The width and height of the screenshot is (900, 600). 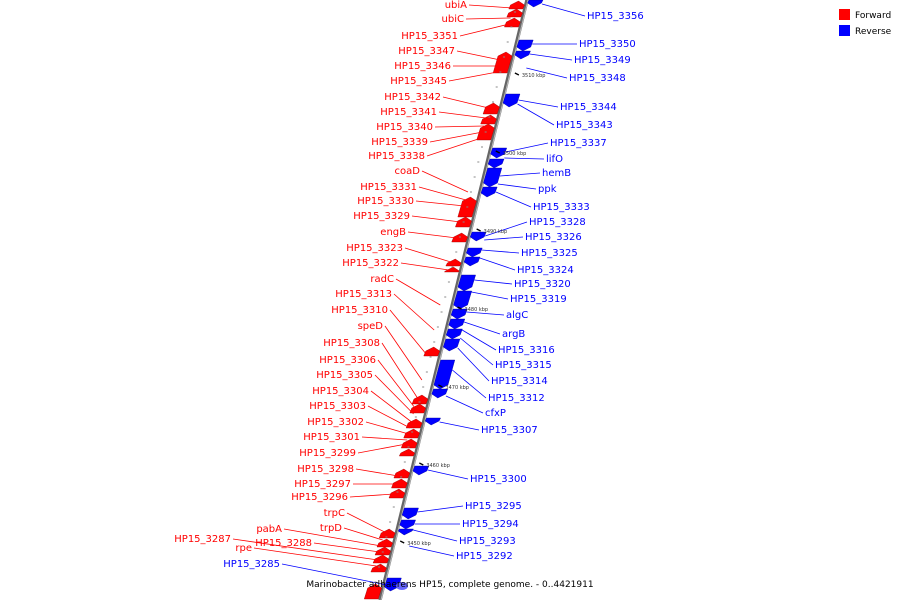 What do you see at coordinates (490, 524) in the screenshot?
I see `reverse-gene-label: HP15_3294` at bounding box center [490, 524].